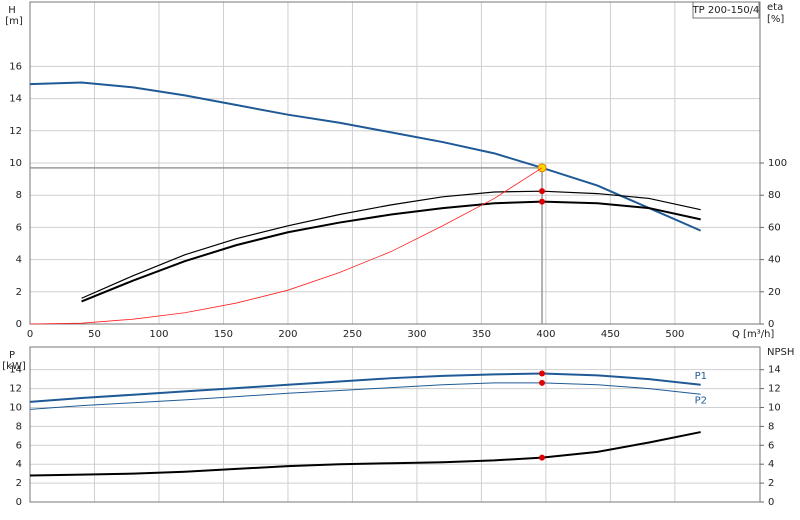 The width and height of the screenshot is (800, 520). What do you see at coordinates (771, 426) in the screenshot?
I see `y2-tick-label: 8` at bounding box center [771, 426].